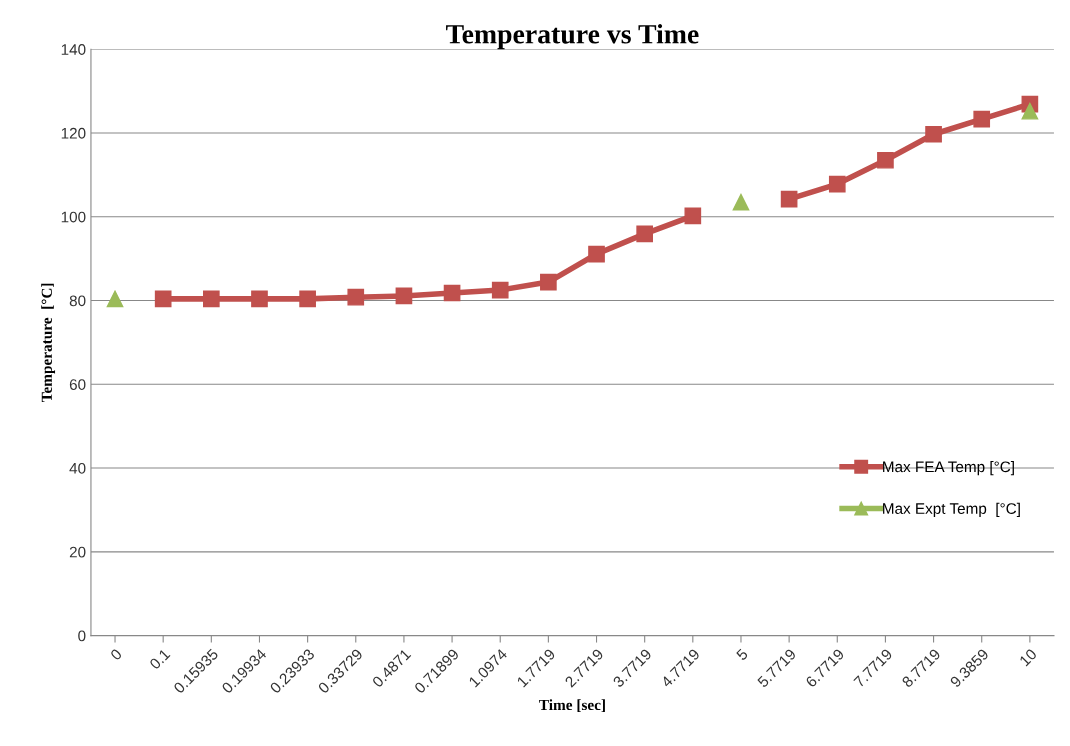 This screenshot has height=746, width=1070. Describe the element at coordinates (77, 468) in the screenshot. I see `y-tick-label: 40` at that location.